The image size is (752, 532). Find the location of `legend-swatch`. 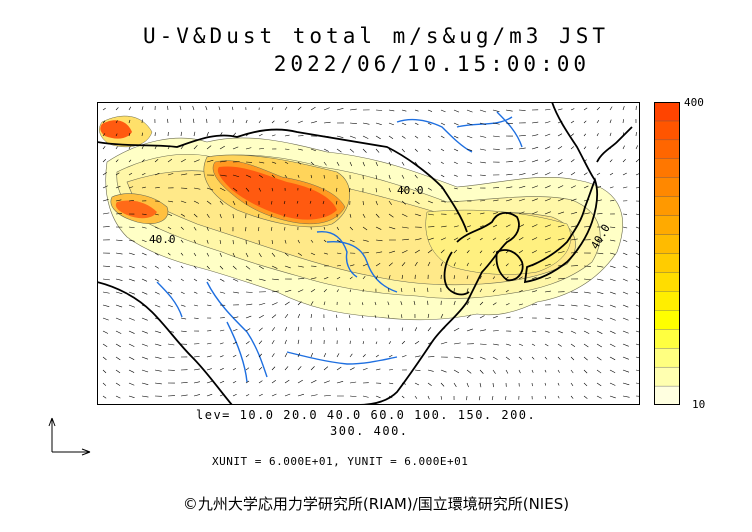

legend-swatch is located at coordinates (667, 282).